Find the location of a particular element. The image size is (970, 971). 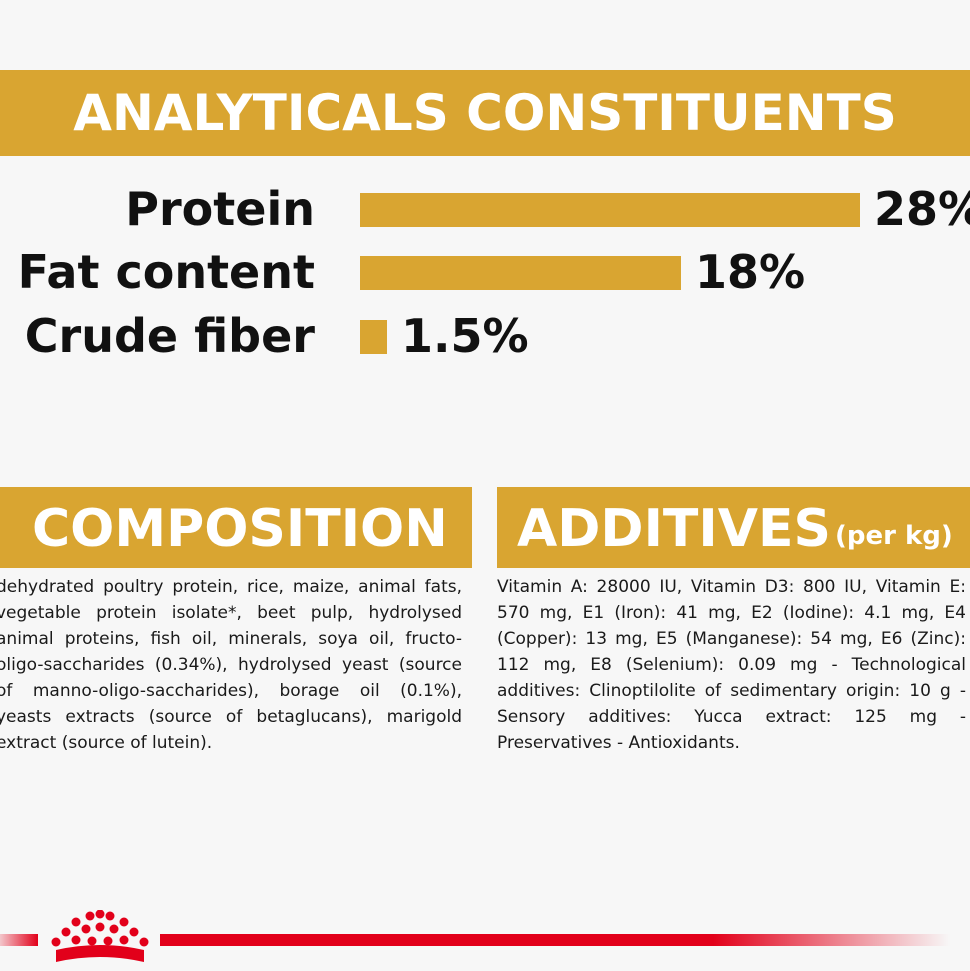

crown-icon is located at coordinates (100, 936).